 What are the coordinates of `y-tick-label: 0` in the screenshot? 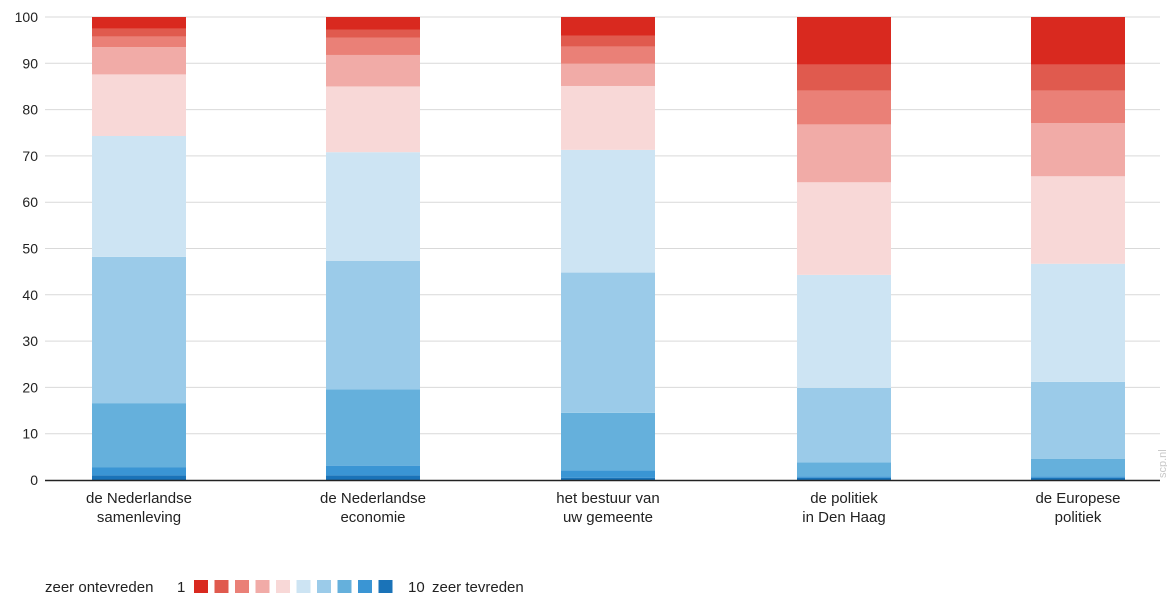 It's located at (34, 480).